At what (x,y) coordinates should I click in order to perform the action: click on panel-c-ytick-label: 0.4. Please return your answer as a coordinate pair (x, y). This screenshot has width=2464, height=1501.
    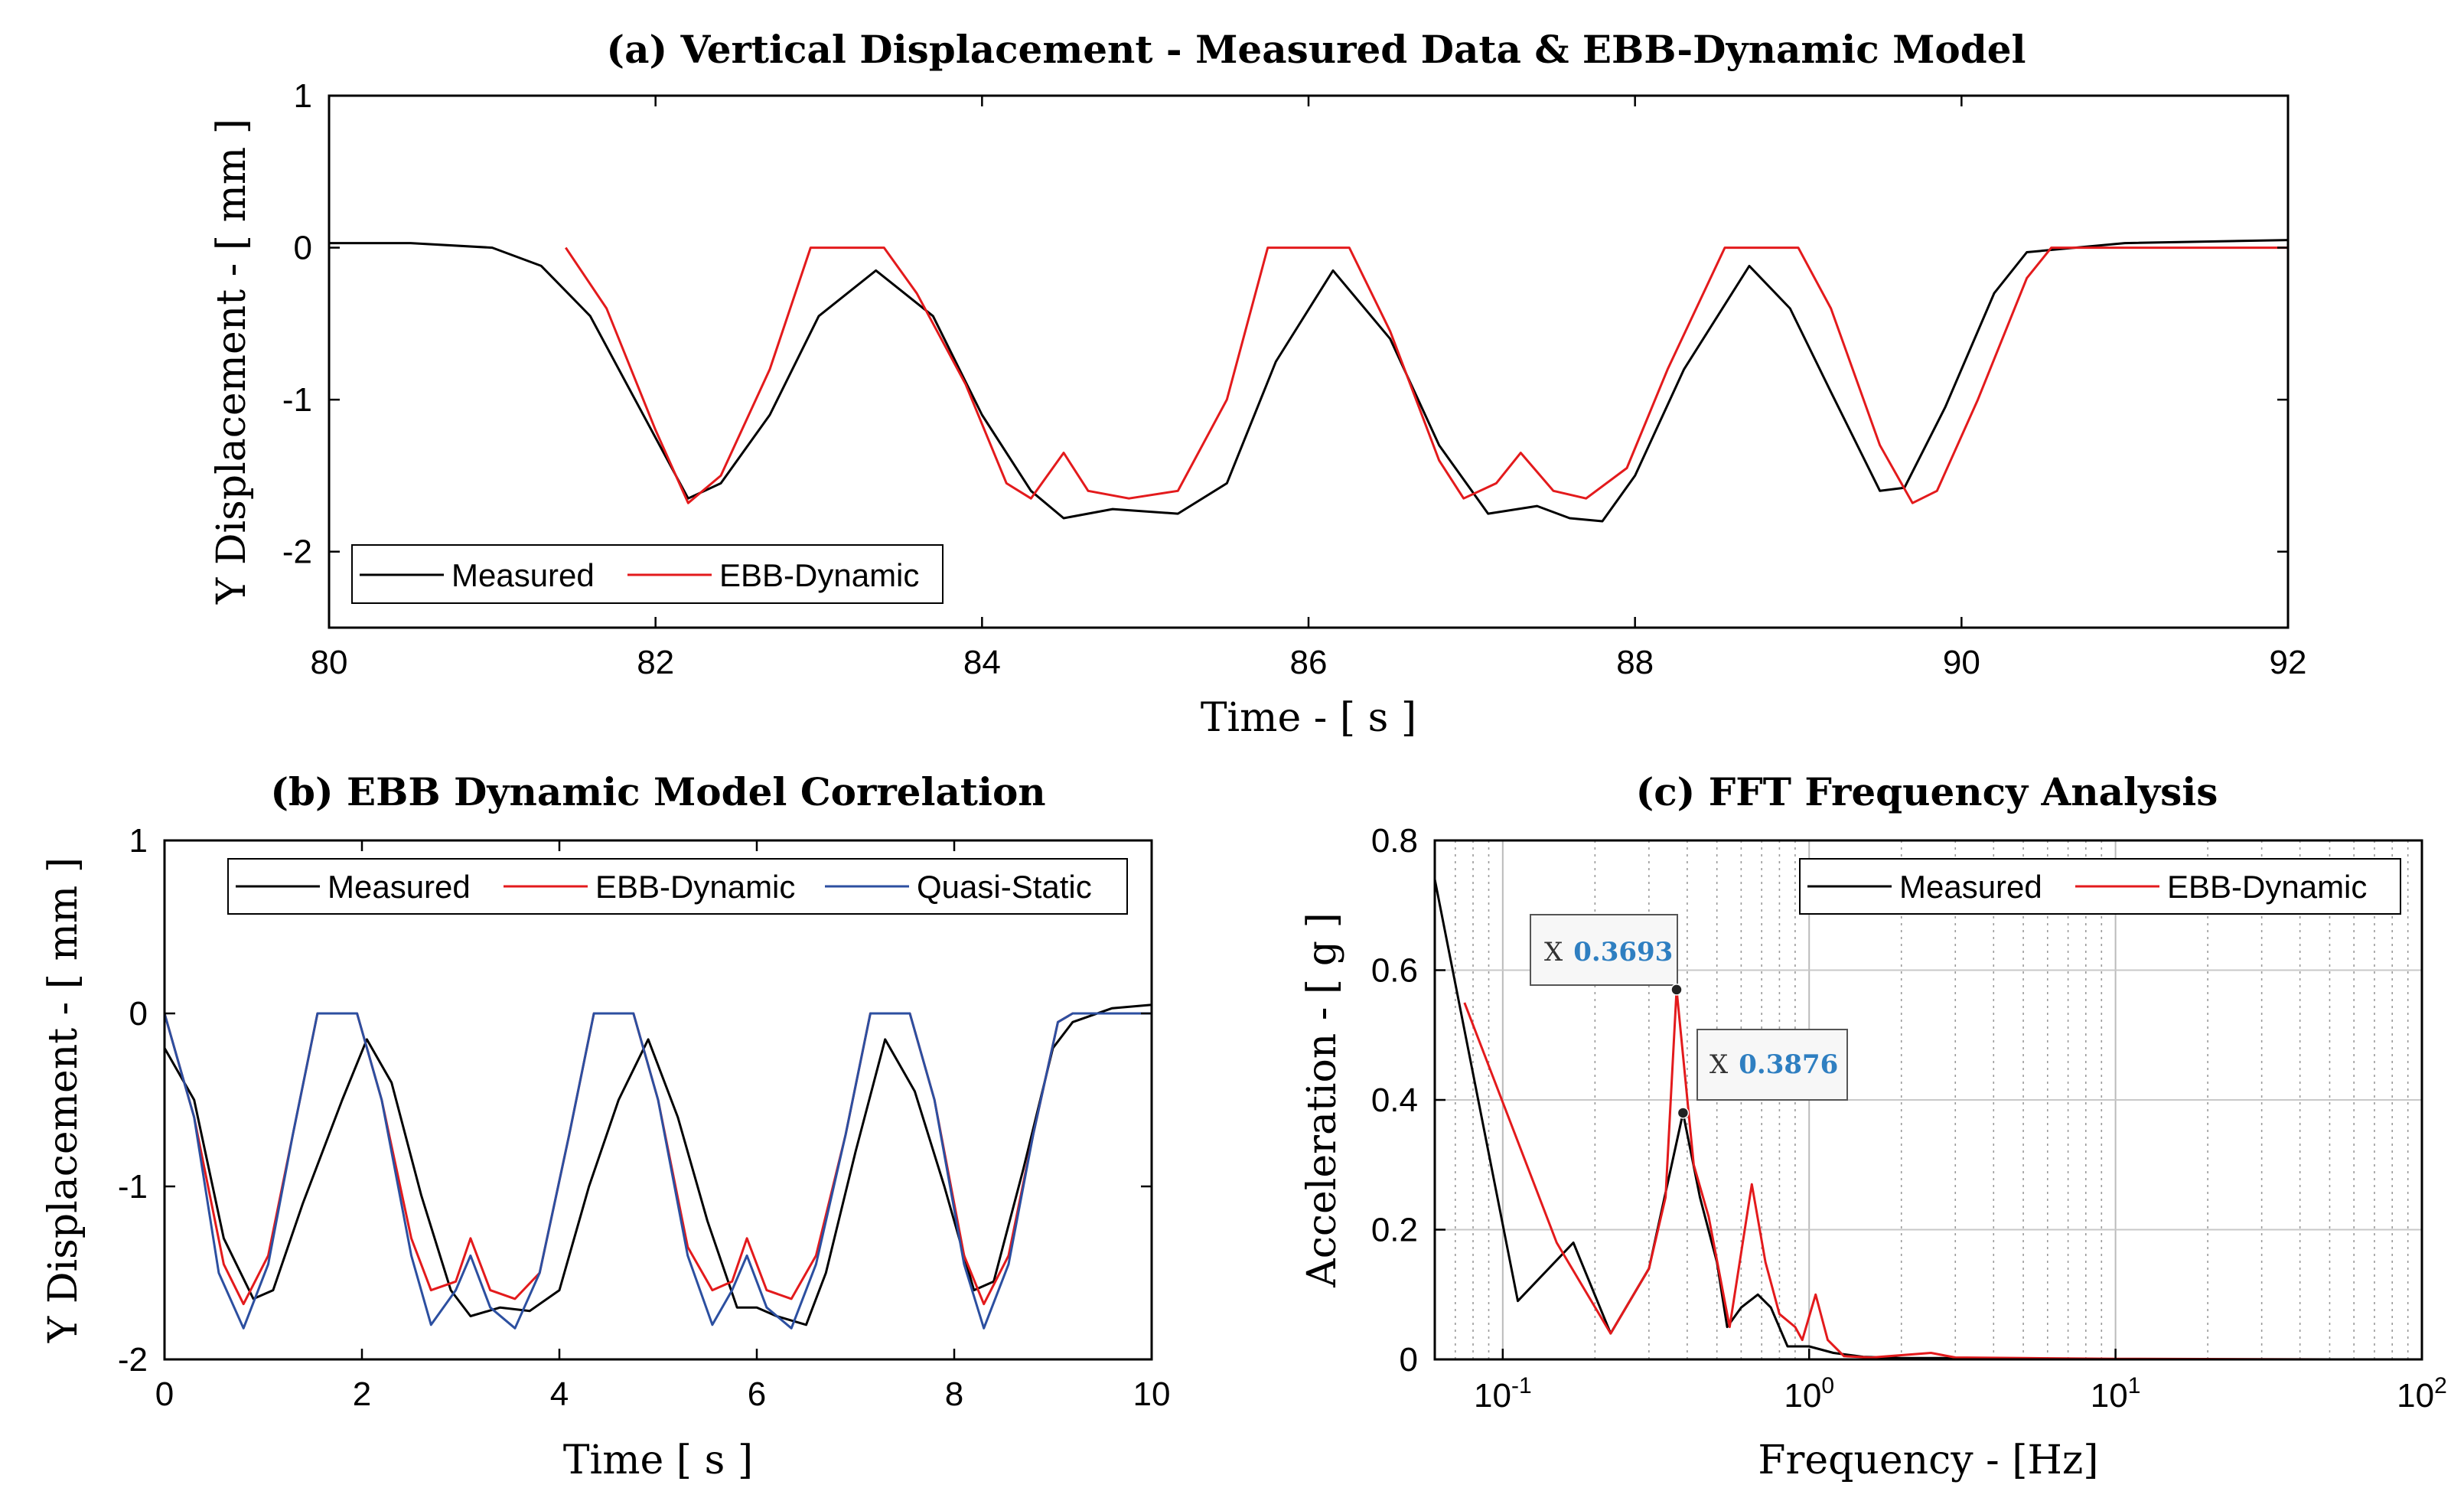
    Looking at the image, I should click on (1395, 1100).